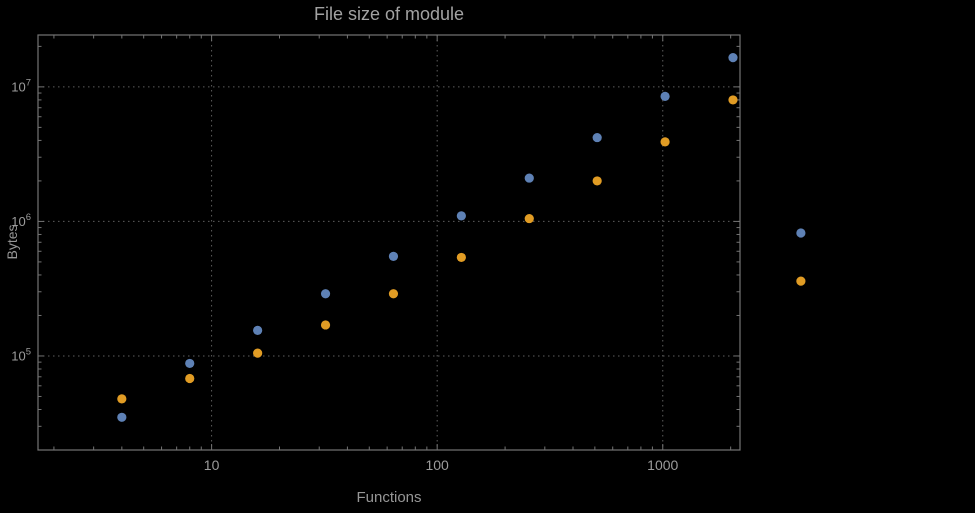  What do you see at coordinates (21, 354) in the screenshot?
I see `y-tick-label: 10⁵` at bounding box center [21, 354].